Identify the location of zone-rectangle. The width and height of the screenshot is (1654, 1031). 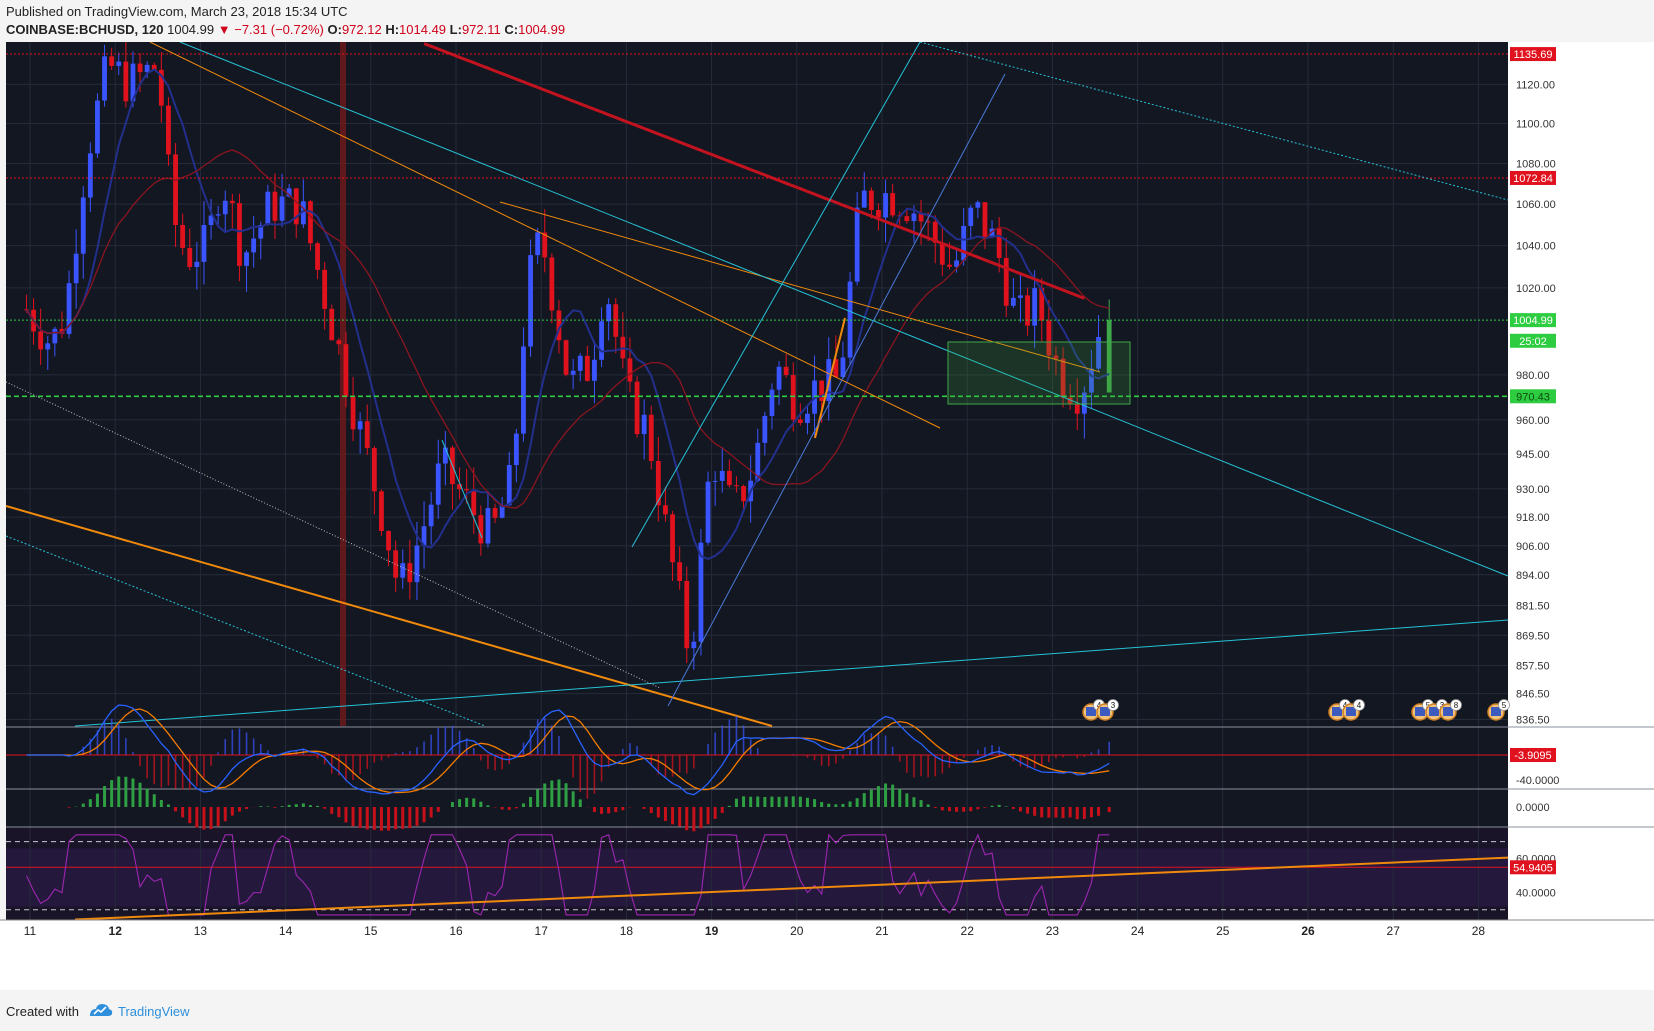
(1039, 373).